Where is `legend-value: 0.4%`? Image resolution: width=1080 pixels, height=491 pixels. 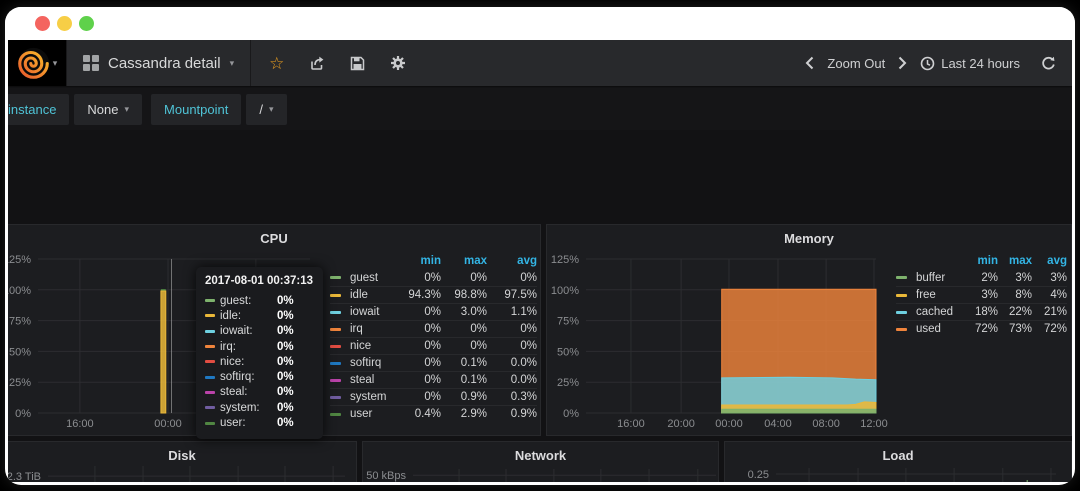 legend-value: 0.4% is located at coordinates (427, 414).